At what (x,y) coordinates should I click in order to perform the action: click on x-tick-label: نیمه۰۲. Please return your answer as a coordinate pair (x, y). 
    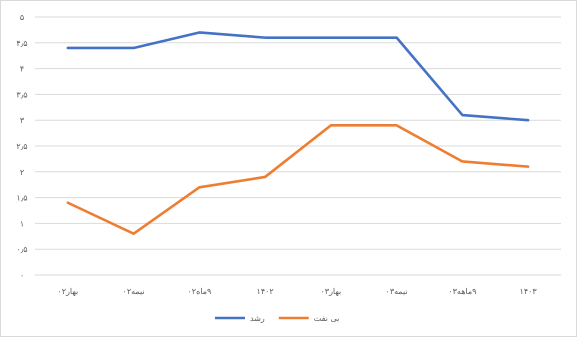
    Looking at the image, I should click on (133, 291).